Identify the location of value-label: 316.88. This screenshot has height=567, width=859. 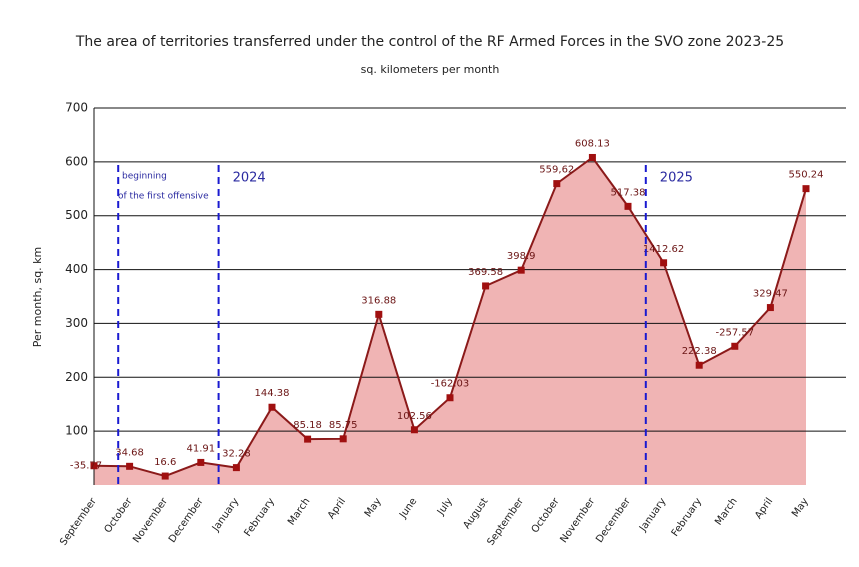
(378, 300).